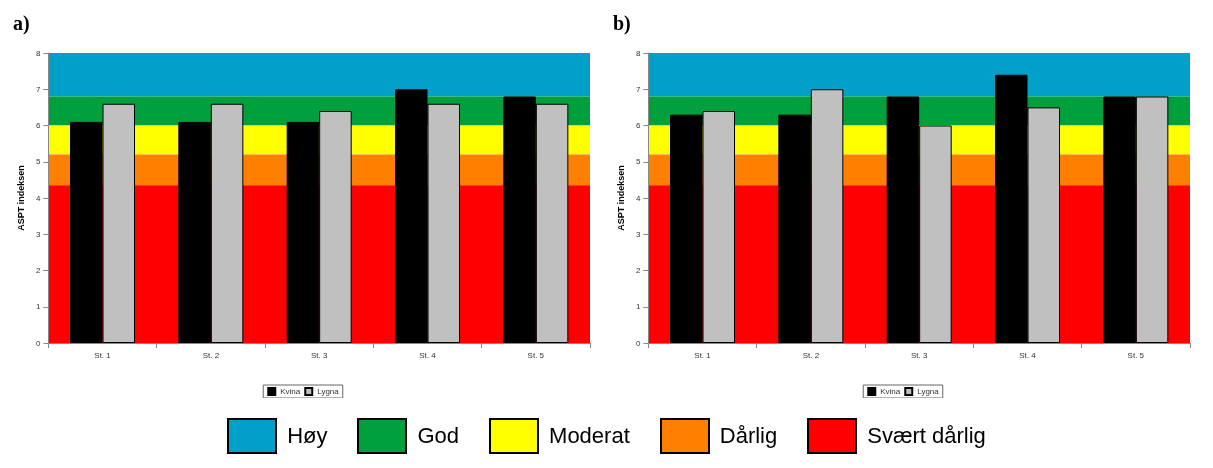 The width and height of the screenshot is (1213, 468). What do you see at coordinates (438, 436) in the screenshot?
I see `legend-label: God` at bounding box center [438, 436].